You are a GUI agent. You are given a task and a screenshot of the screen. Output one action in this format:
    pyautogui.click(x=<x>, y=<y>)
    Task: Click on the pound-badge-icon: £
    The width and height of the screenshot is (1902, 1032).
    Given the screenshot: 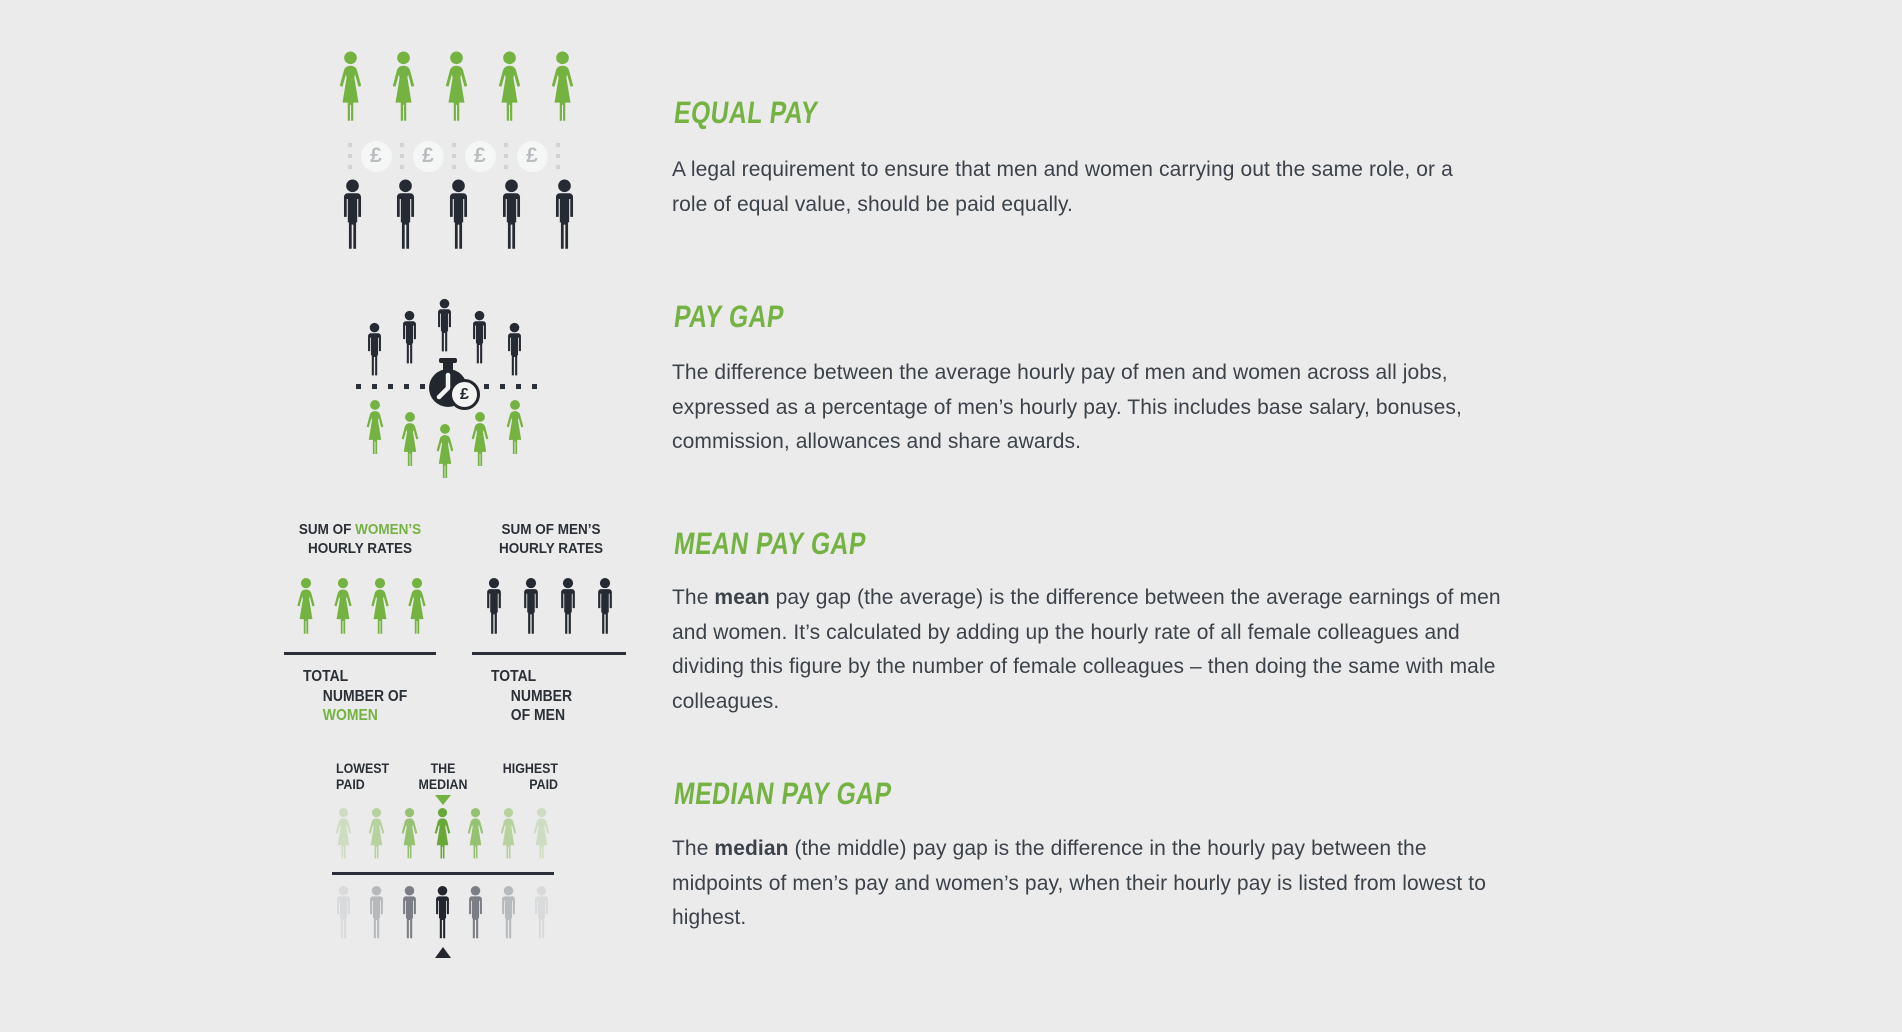 What is the action you would take?
    pyautogui.click(x=464, y=394)
    